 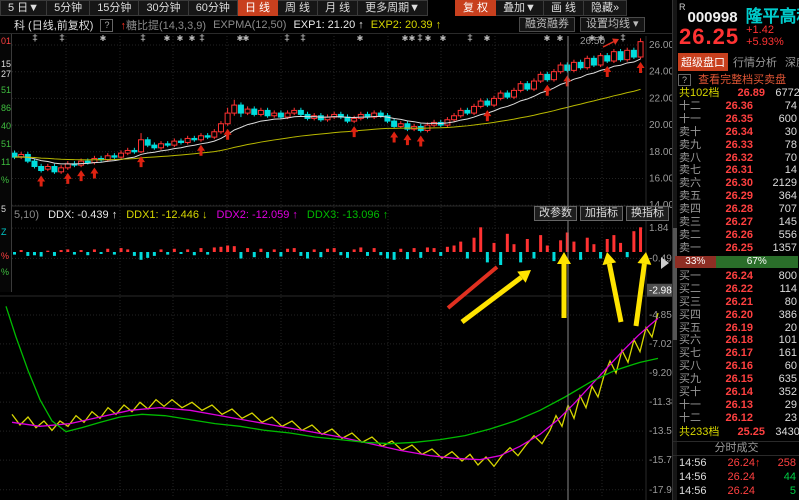 What do you see at coordinates (257, 8) in the screenshot?
I see `tab-daily: 日 线` at bounding box center [257, 8].